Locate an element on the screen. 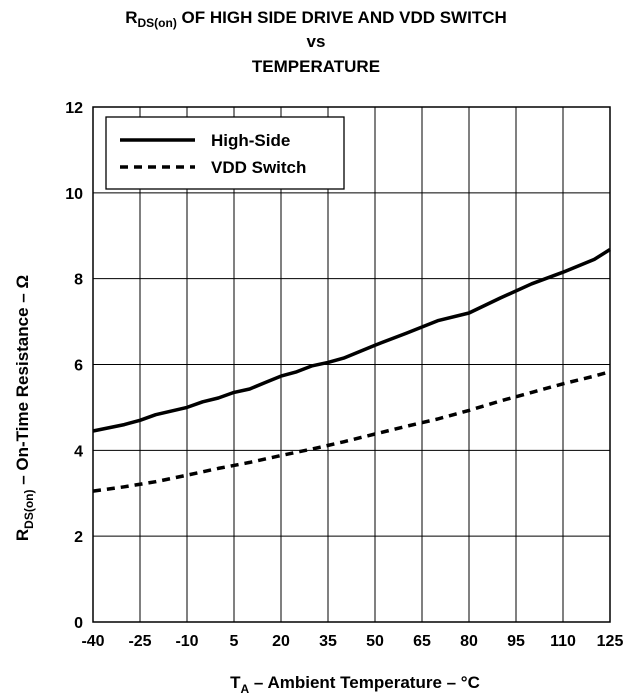 This screenshot has height=700, width=639. x-tick-label: 125 is located at coordinates (610, 641).